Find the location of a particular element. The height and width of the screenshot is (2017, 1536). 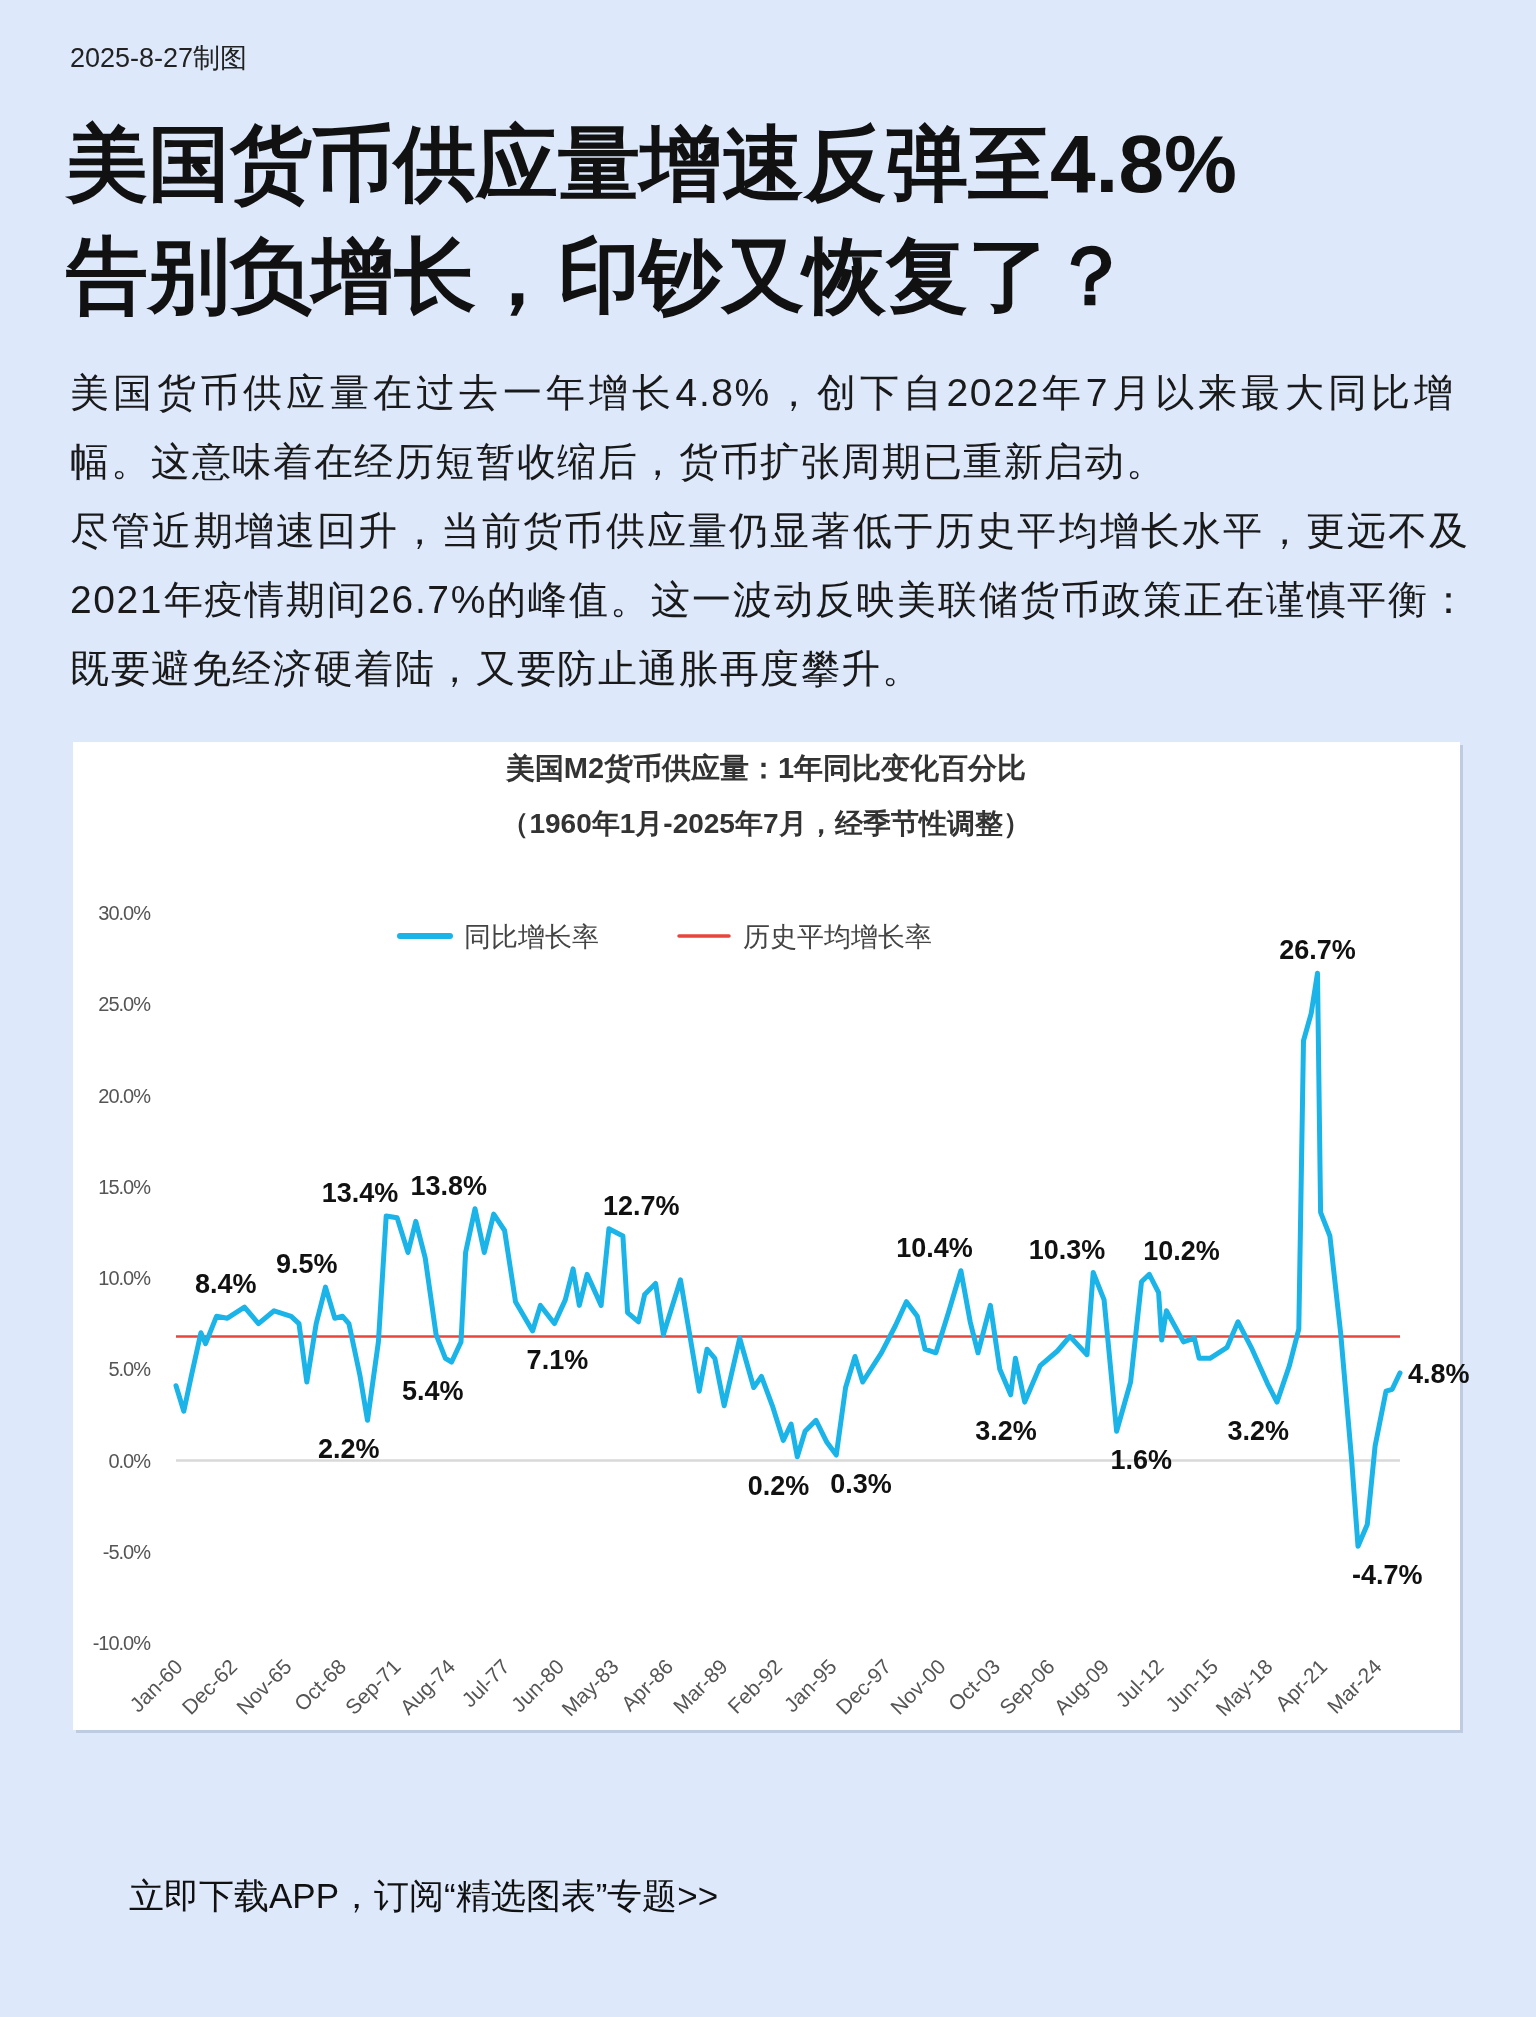

y-tick-label: 20.0% is located at coordinates (125, 1095).